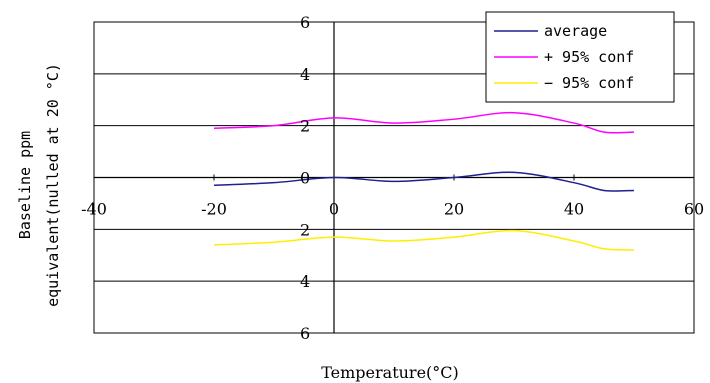 Image resolution: width=710 pixels, height=383 pixels. What do you see at coordinates (305, 281) in the screenshot?
I see `y-tick-label-5: 4` at bounding box center [305, 281].